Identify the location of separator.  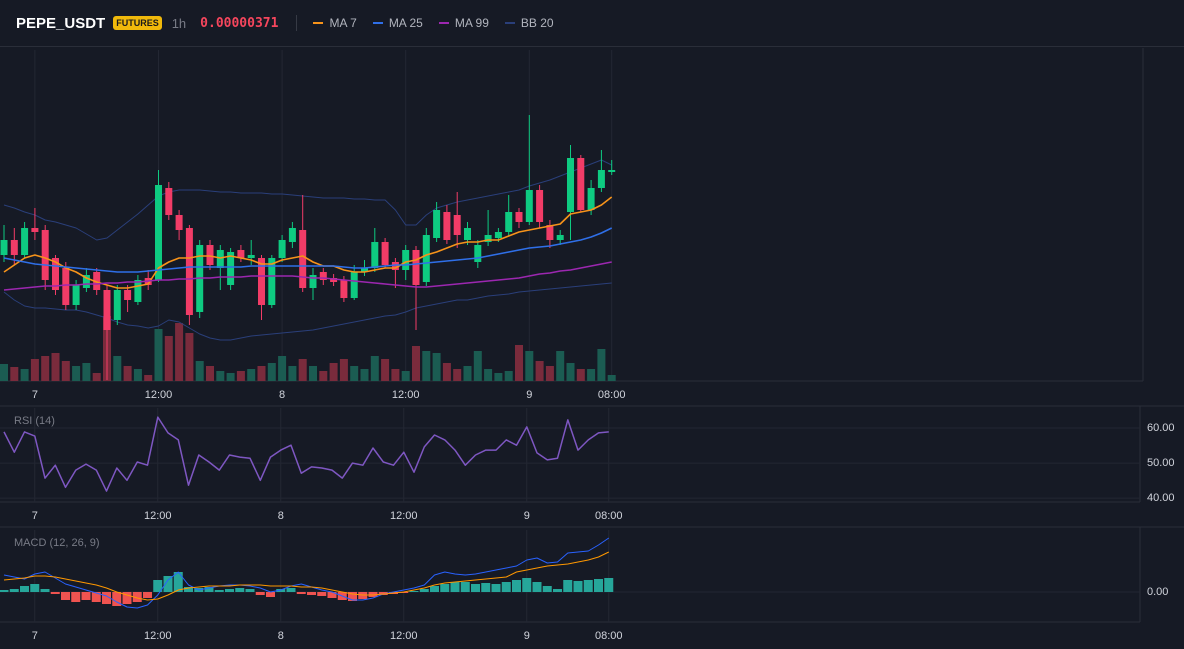
(297, 23).